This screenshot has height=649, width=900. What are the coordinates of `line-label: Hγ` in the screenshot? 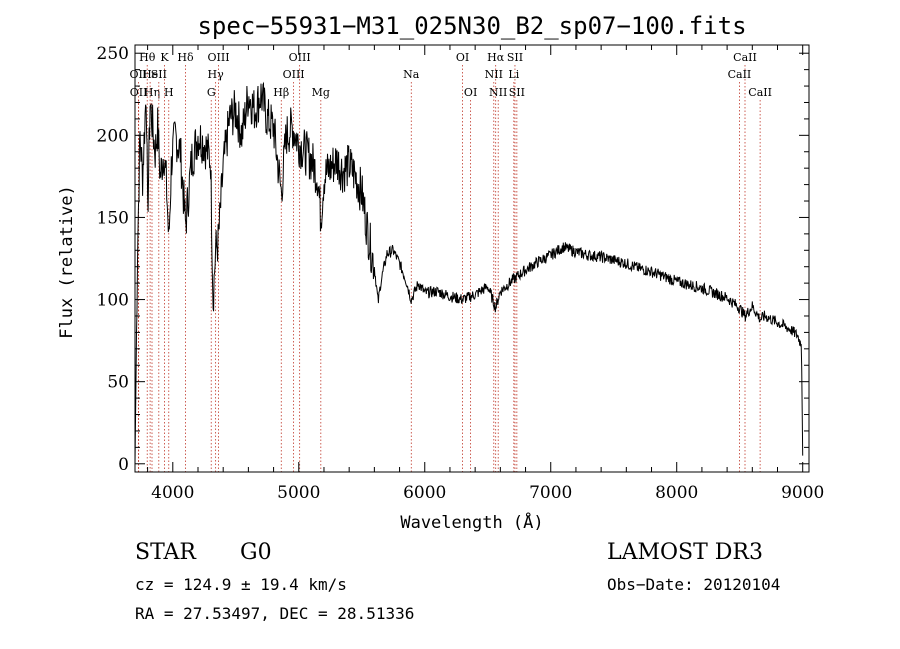 It's located at (216, 74).